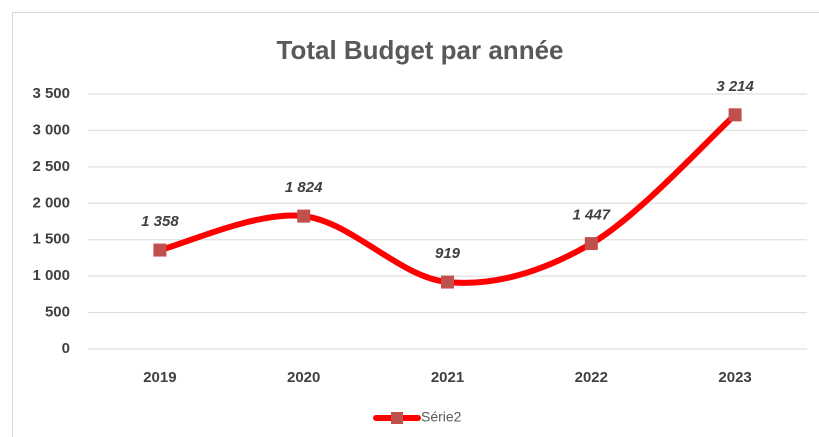  Describe the element at coordinates (51, 93) in the screenshot. I see `y-tick-label: 3 500` at that location.